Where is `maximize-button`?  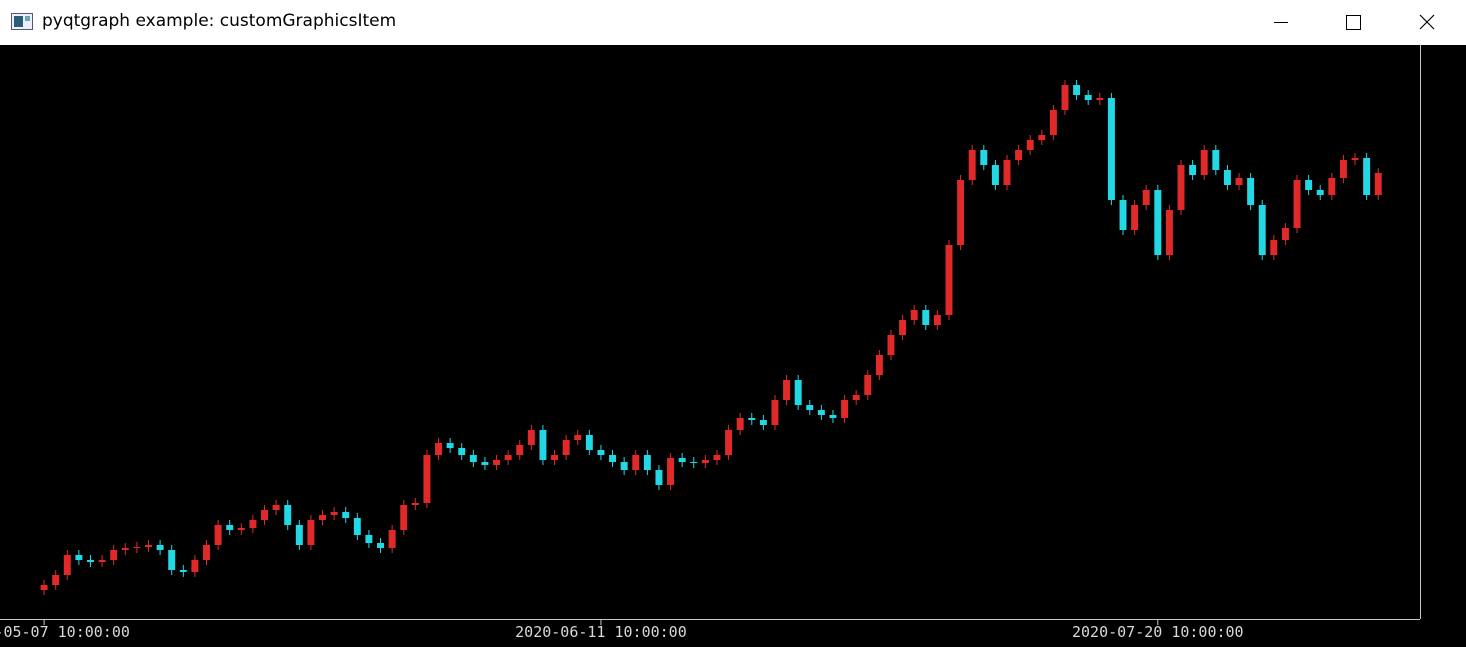
maximize-button is located at coordinates (1353, 22).